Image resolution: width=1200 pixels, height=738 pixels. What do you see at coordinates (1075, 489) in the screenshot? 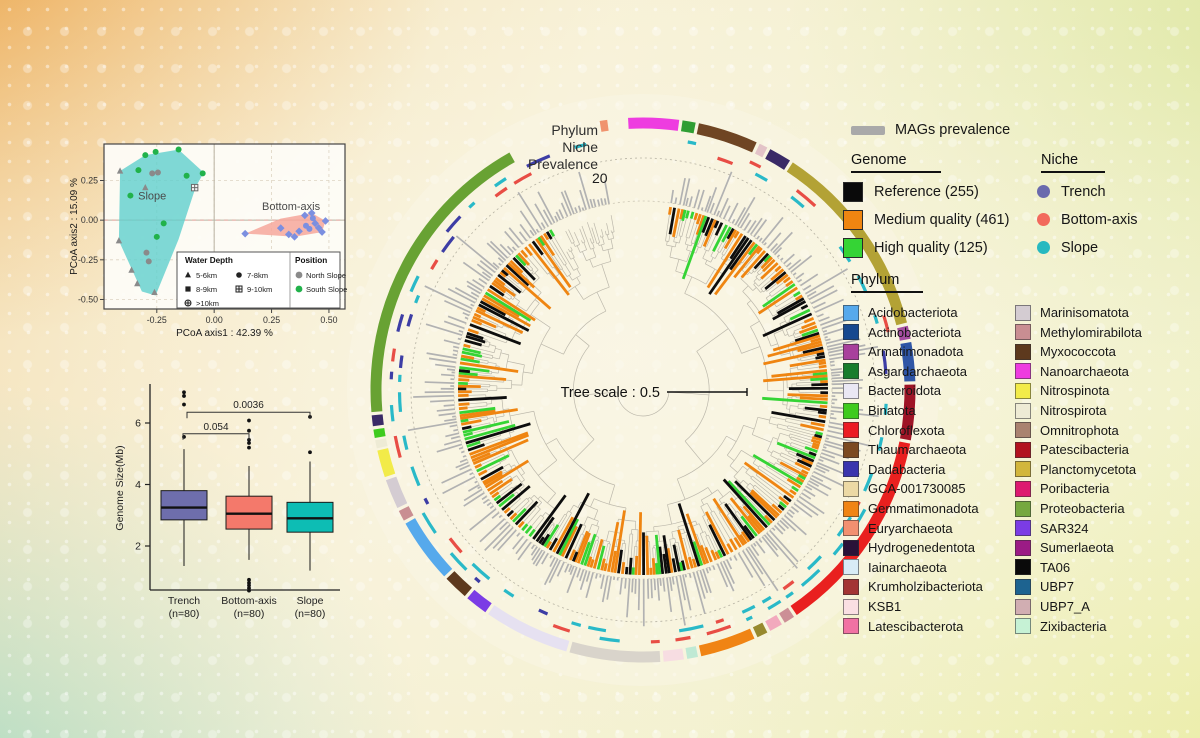
I see `phylum-label: Poribacteria` at bounding box center [1075, 489].